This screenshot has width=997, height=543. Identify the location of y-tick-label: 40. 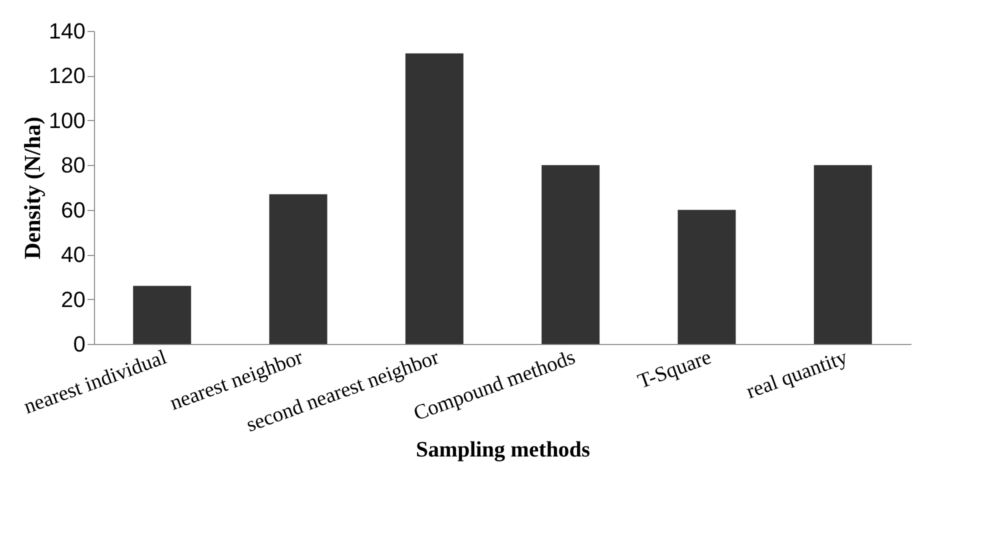
(73, 255).